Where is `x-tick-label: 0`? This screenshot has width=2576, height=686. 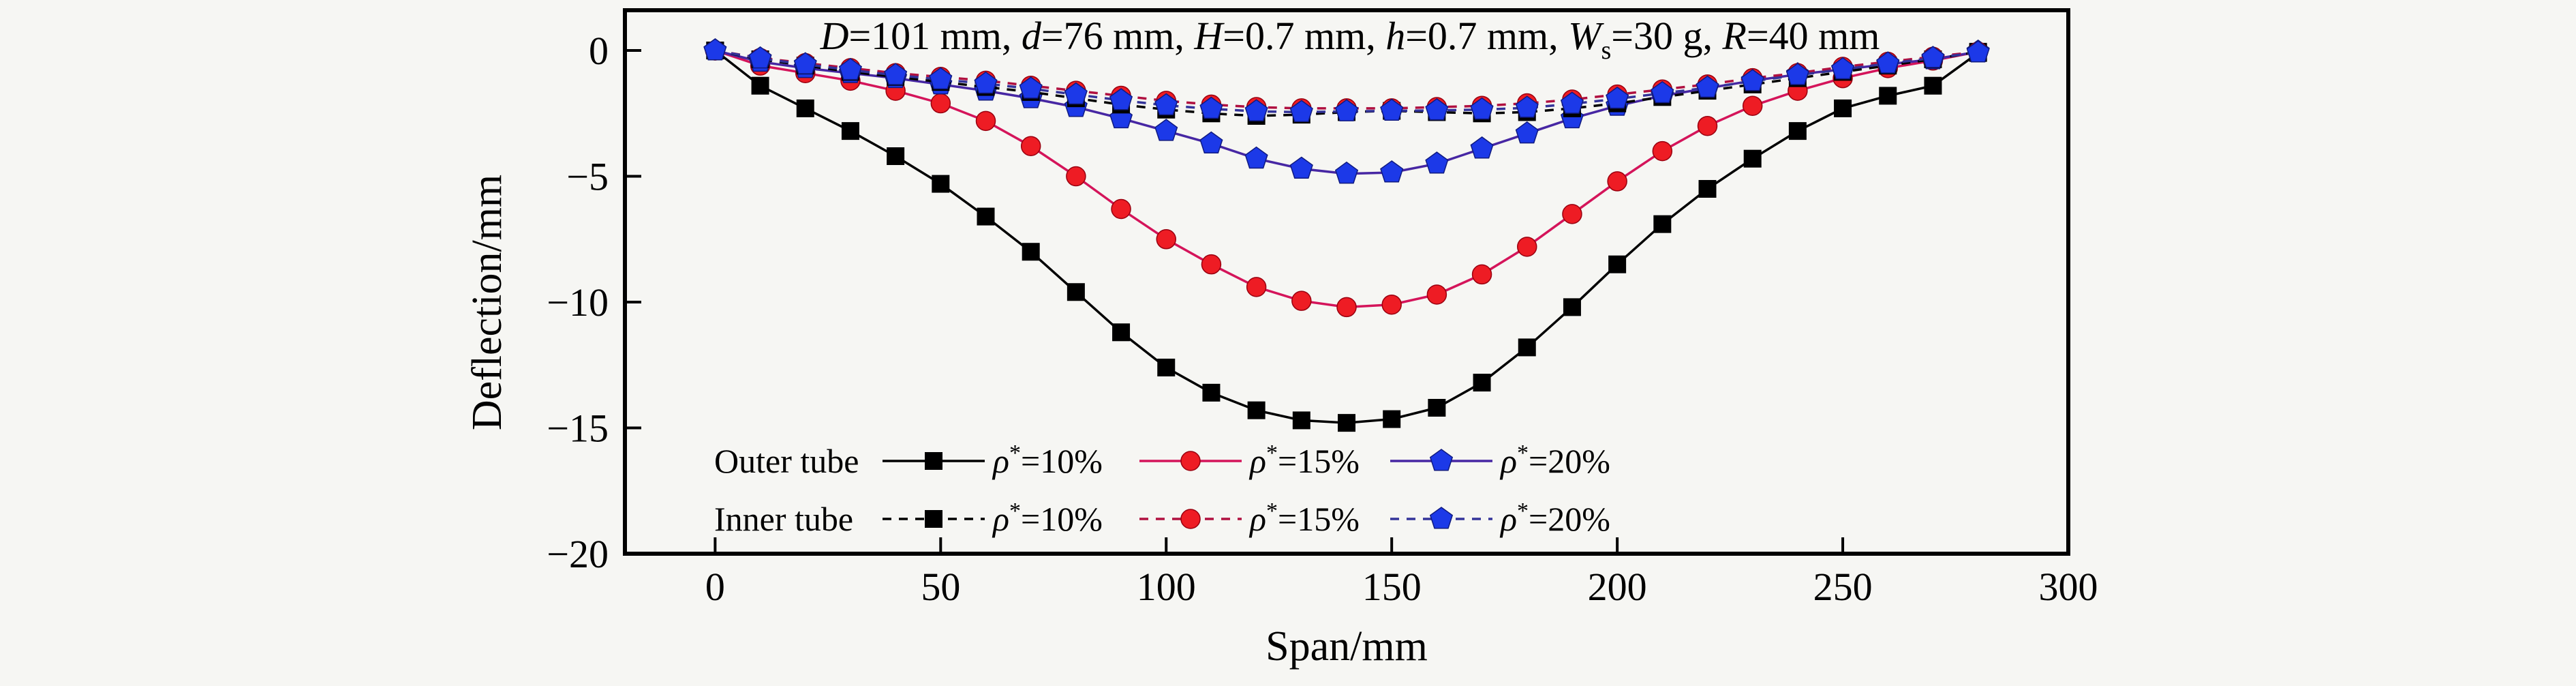 x-tick-label: 0 is located at coordinates (715, 587).